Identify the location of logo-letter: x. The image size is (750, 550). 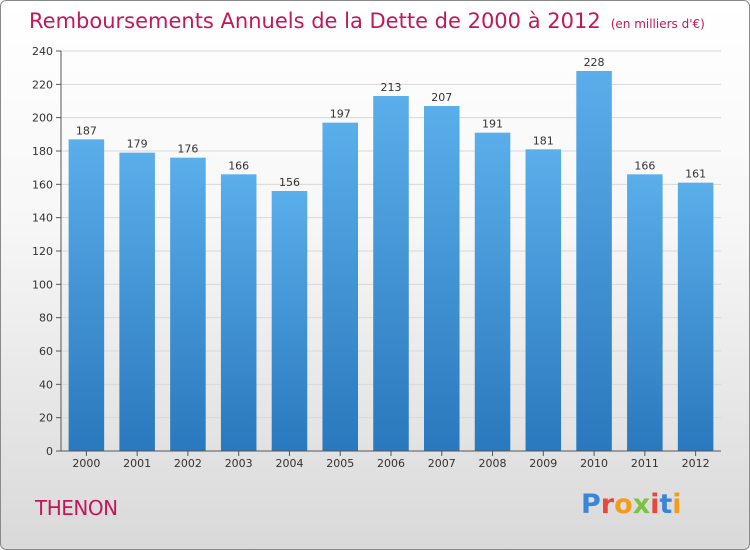
(641, 504).